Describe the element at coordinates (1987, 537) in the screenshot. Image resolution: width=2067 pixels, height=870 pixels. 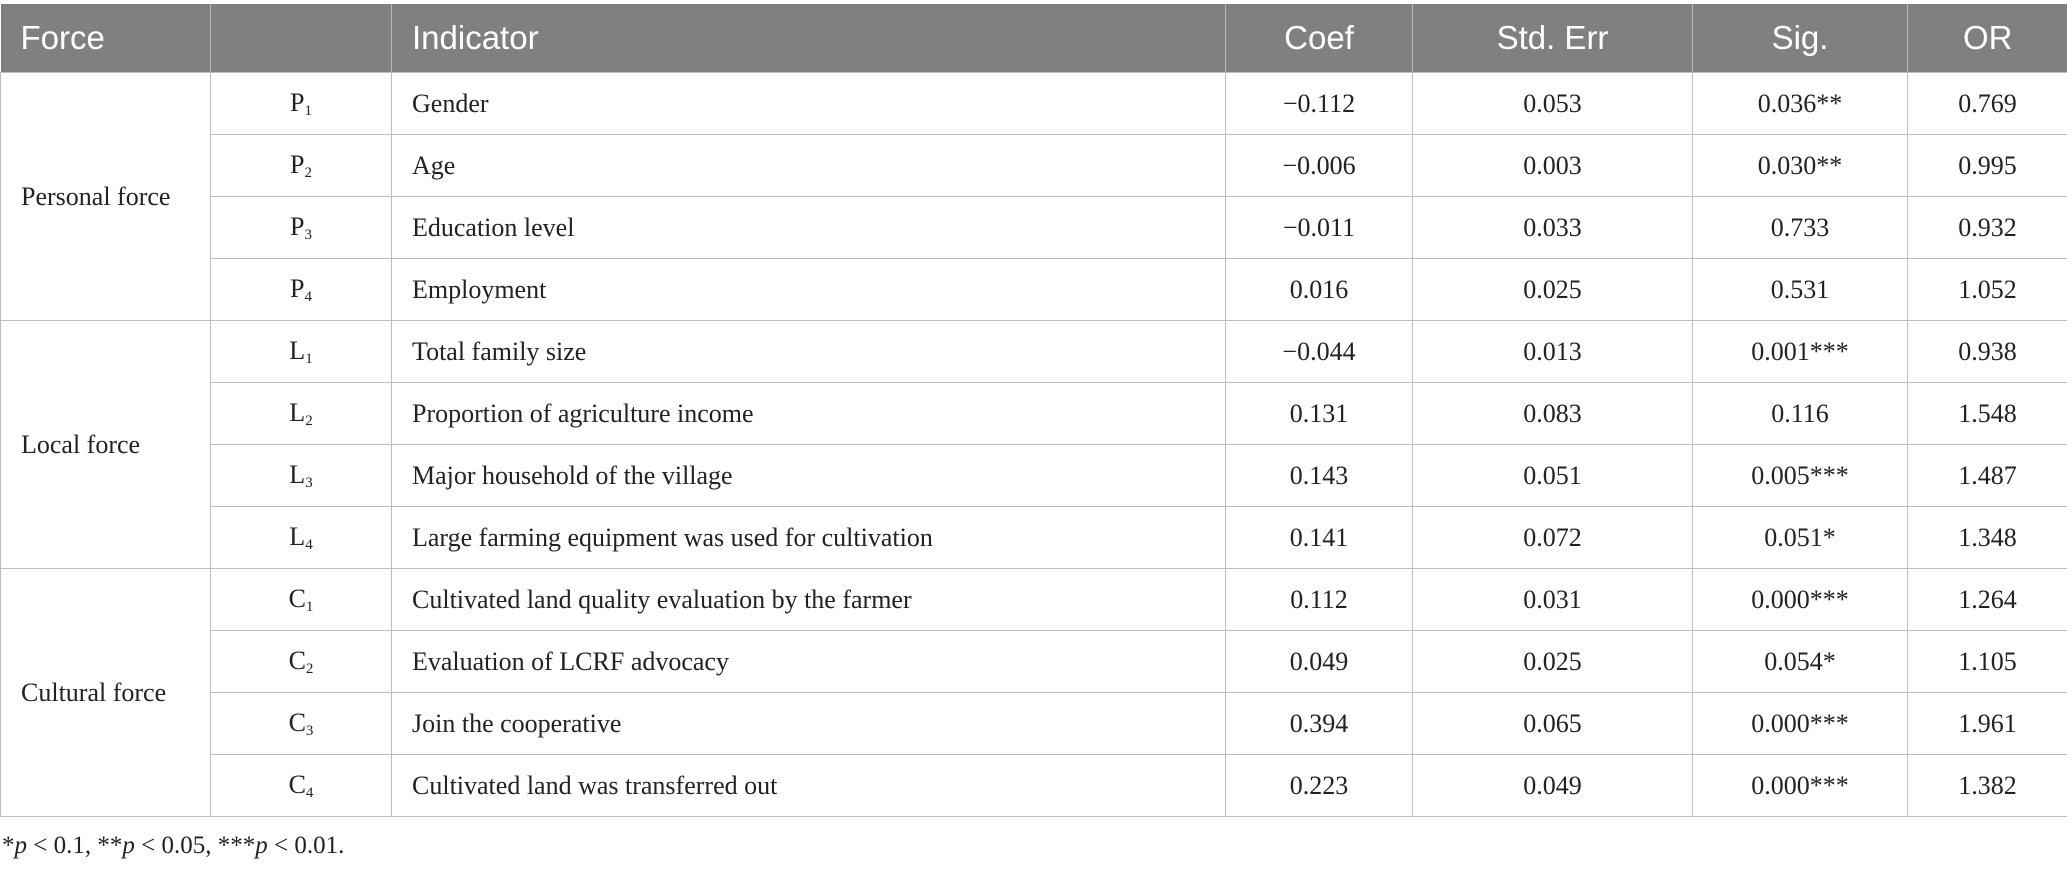
I see `or-cell: 1.348` at that location.